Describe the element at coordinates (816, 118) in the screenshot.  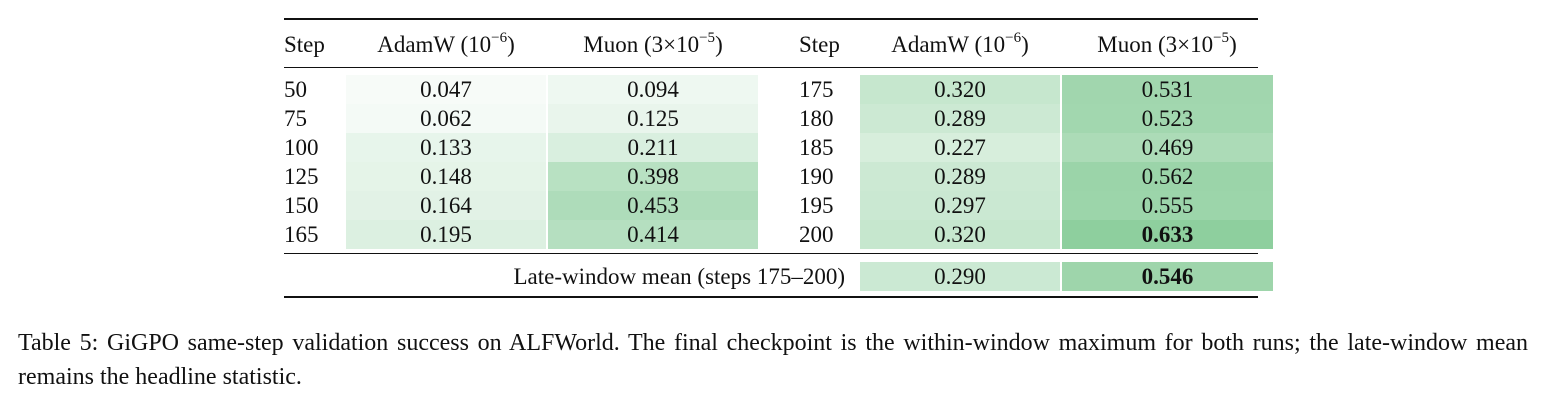
I see `step-cell: 180` at that location.